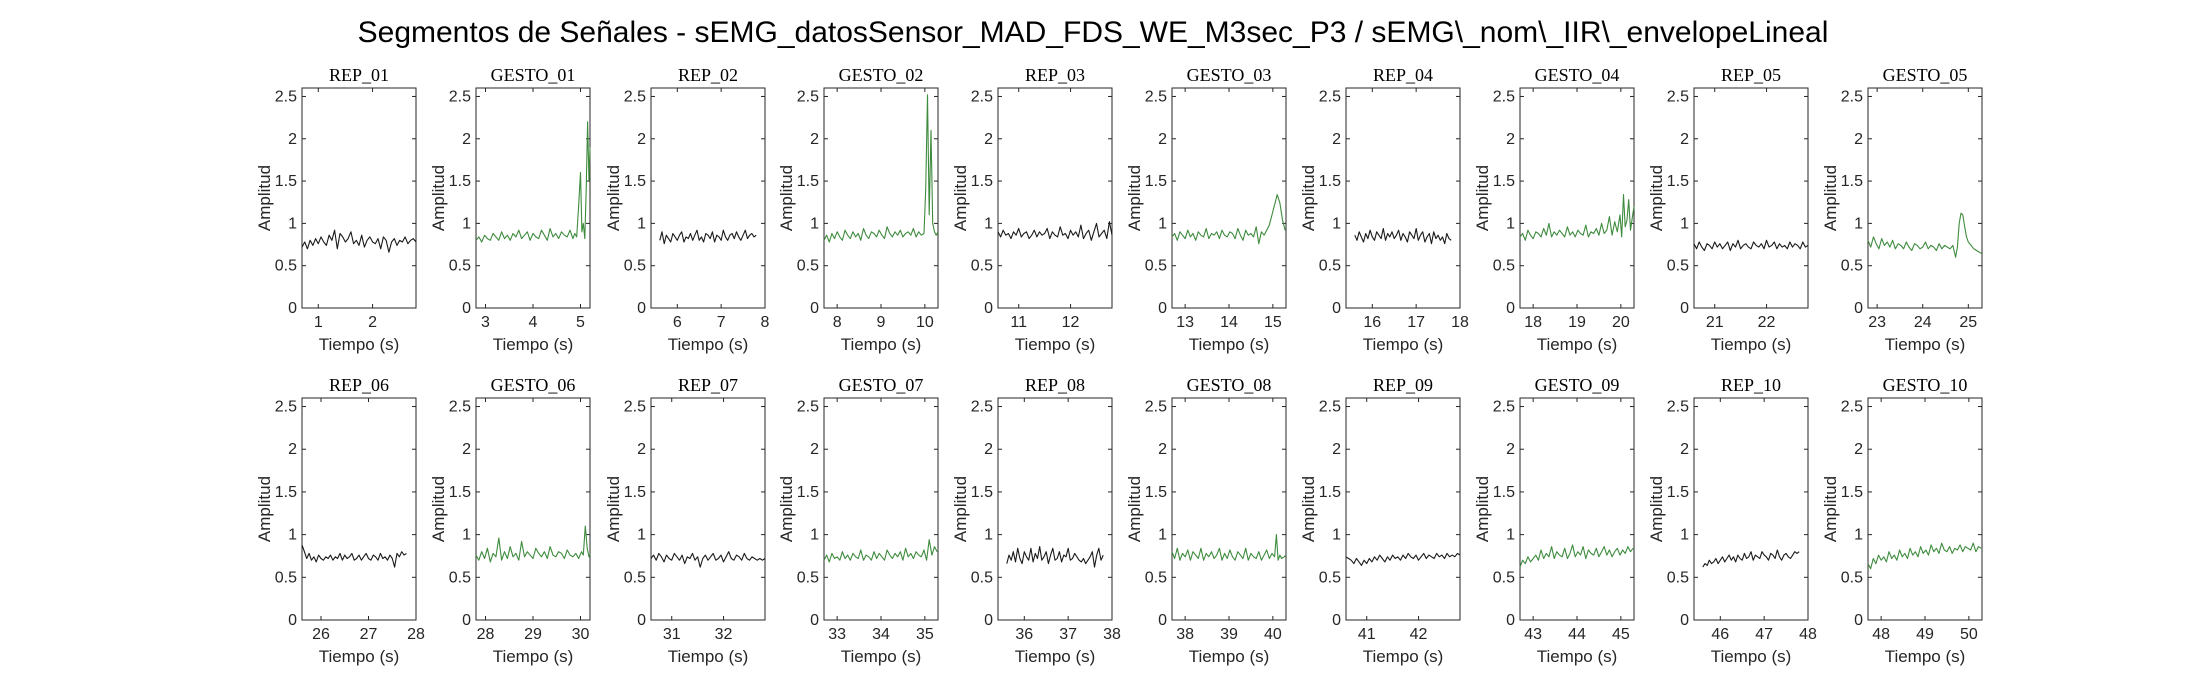 Image resolution: width=2187 pixels, height=688 pixels. Describe the element at coordinates (1925, 75) in the screenshot. I see `subplot-title: GESTO_05` at that location.